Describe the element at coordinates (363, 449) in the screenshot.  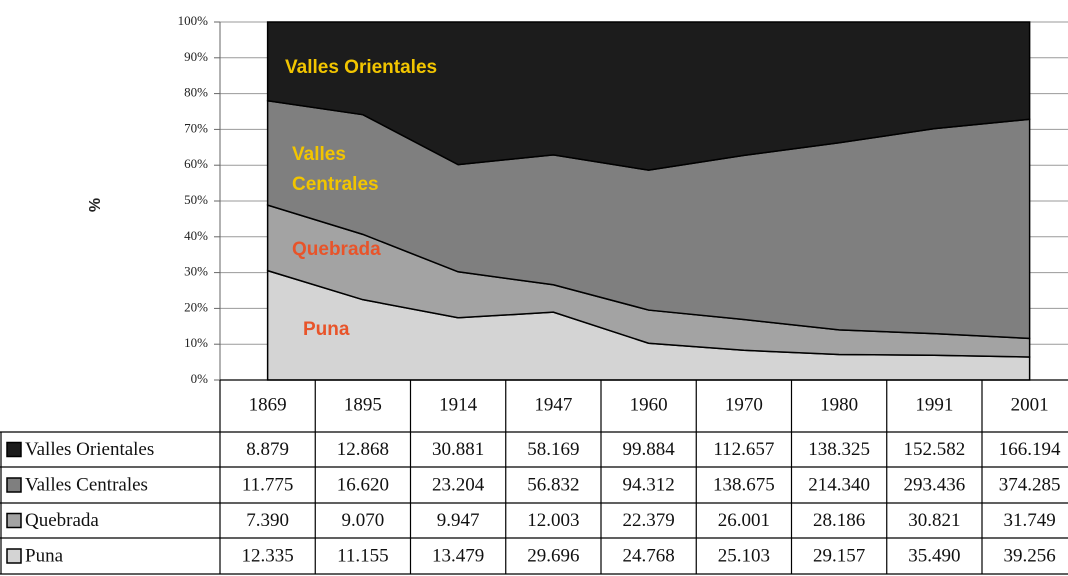
I see `table-value: 12.868` at that location.